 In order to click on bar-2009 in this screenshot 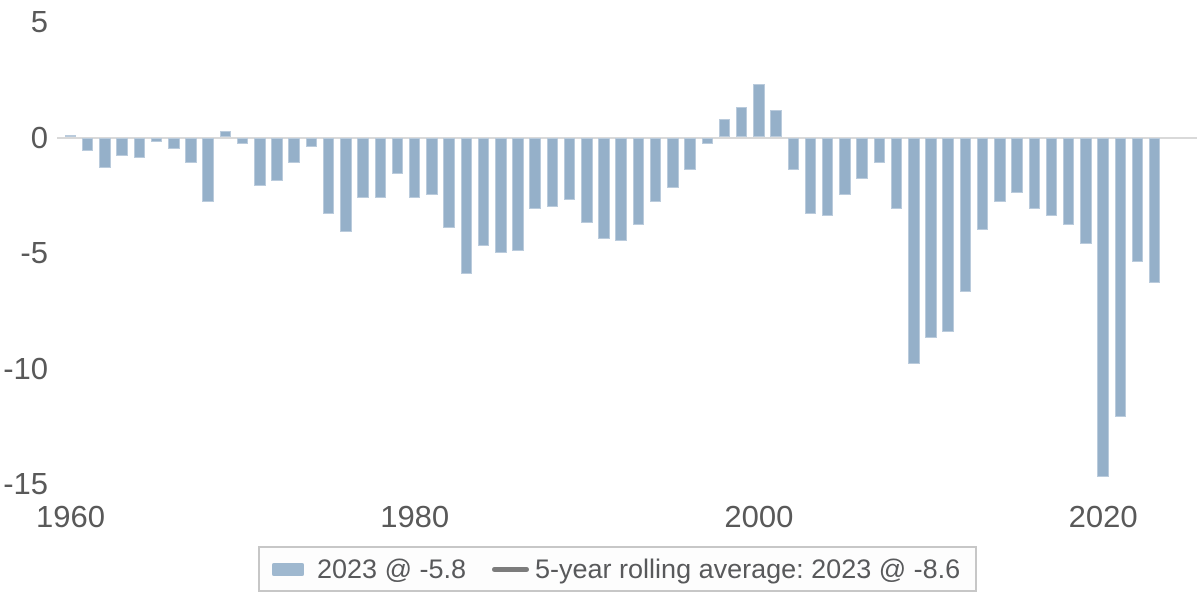, I will do `click(914, 250)`.